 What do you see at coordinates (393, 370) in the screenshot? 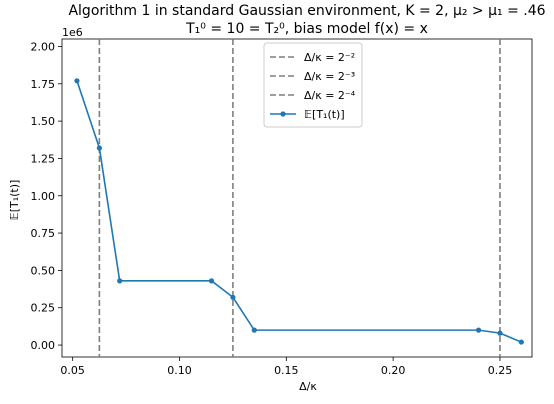
I see `x-tick-label: 0.20` at bounding box center [393, 370].